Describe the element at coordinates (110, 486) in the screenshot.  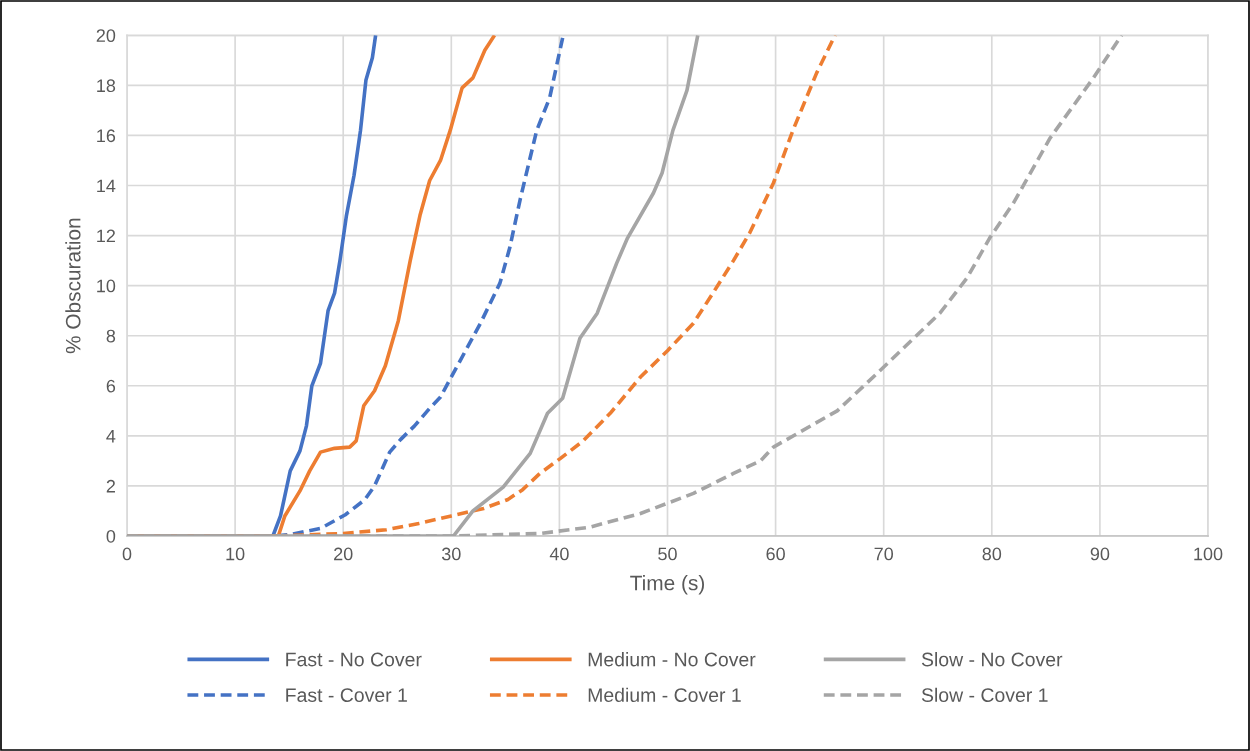
I see `y-tick-label: 2` at that location.